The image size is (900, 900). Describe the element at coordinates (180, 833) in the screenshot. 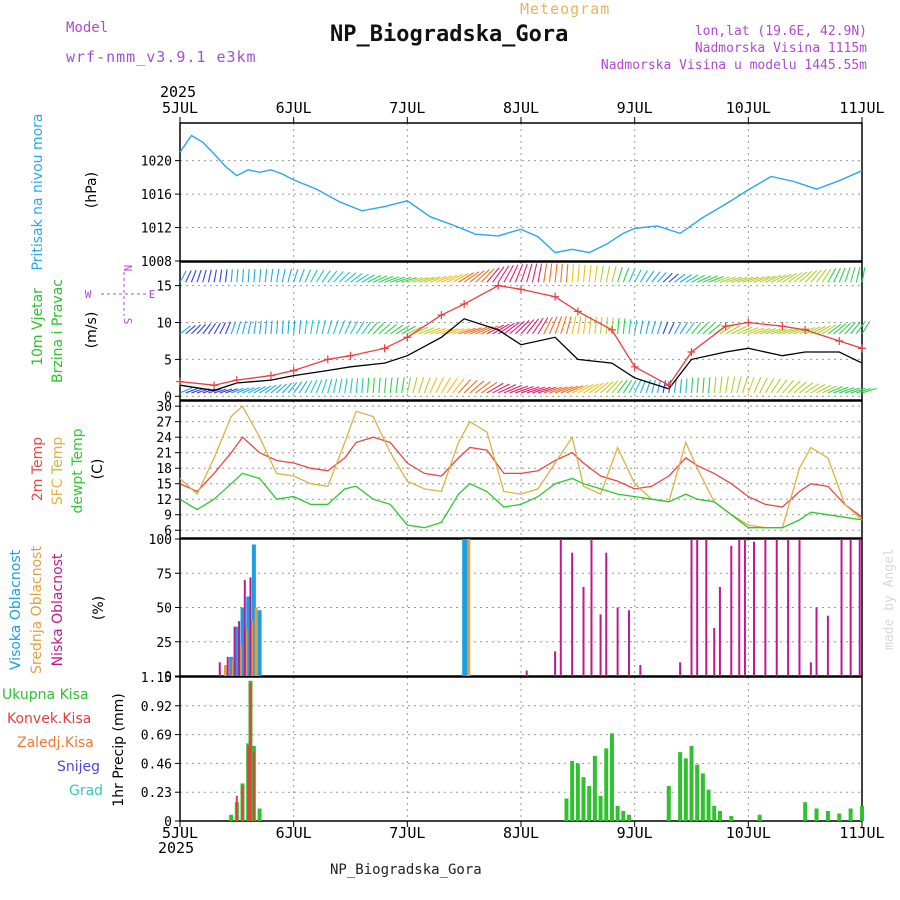

I see `bottom-date-label: 5JUL` at that location.